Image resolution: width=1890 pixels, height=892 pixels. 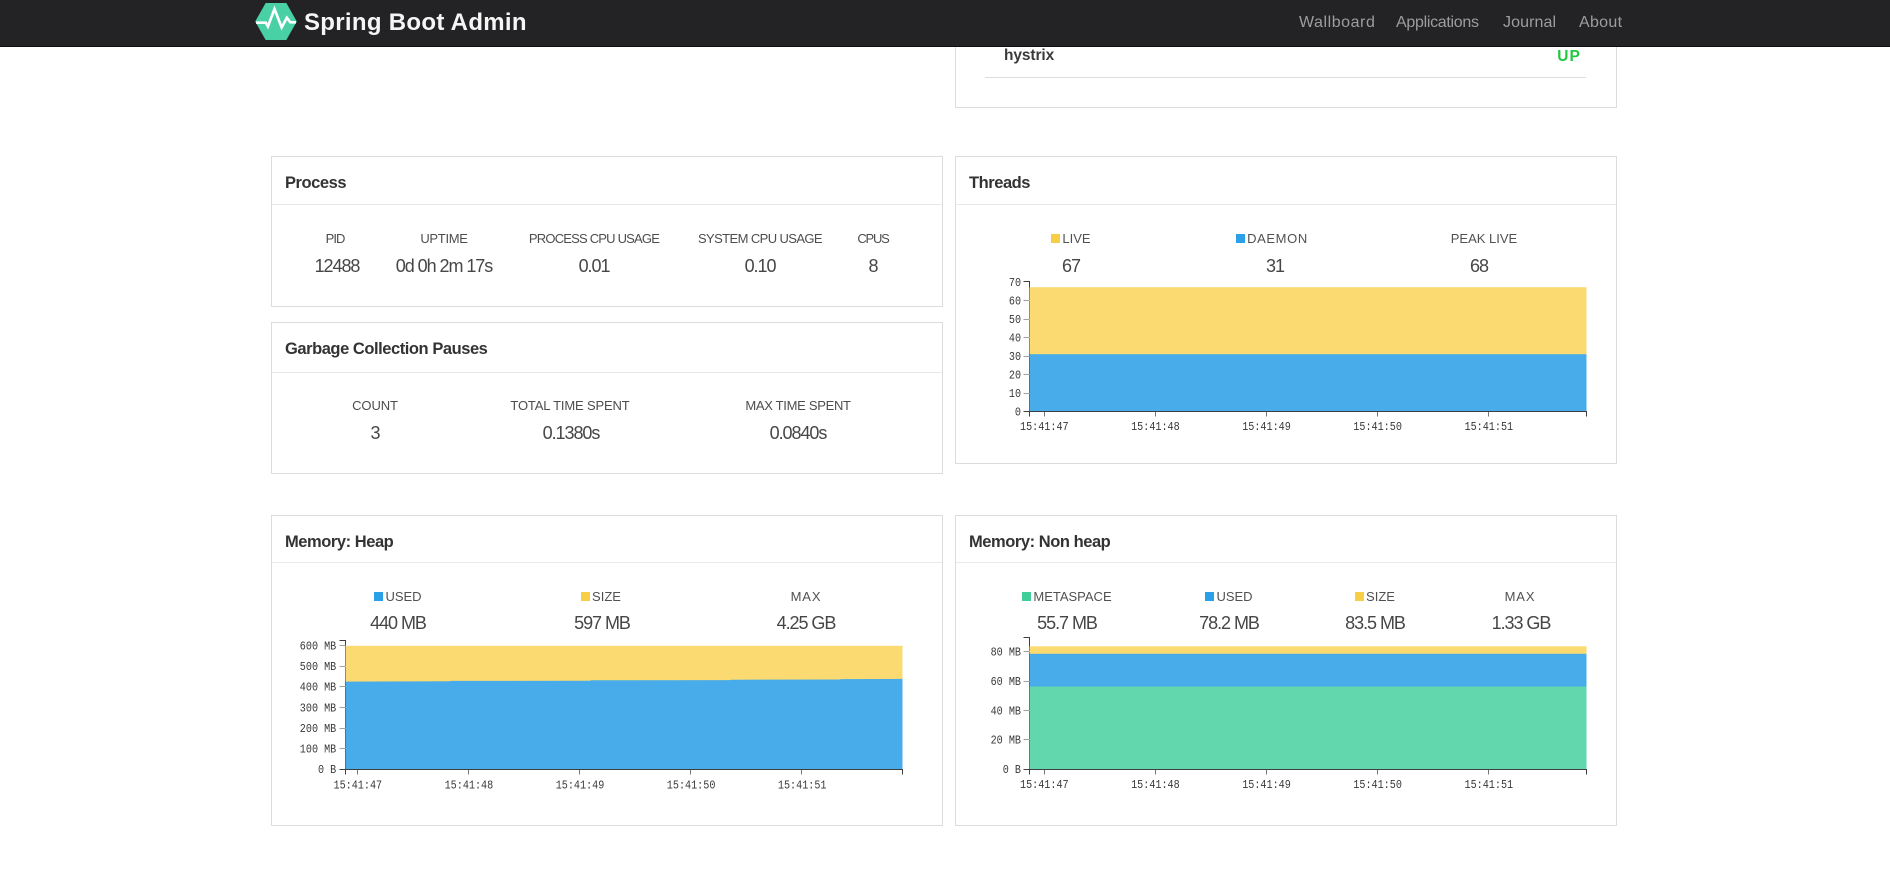 I want to click on svg-text: 60, so click(x=1015, y=302).